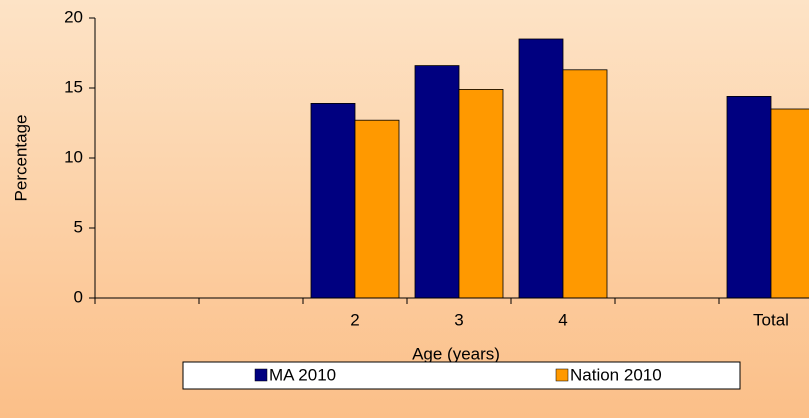  What do you see at coordinates (78, 296) in the screenshot?
I see `y-tick-label: 0` at bounding box center [78, 296].